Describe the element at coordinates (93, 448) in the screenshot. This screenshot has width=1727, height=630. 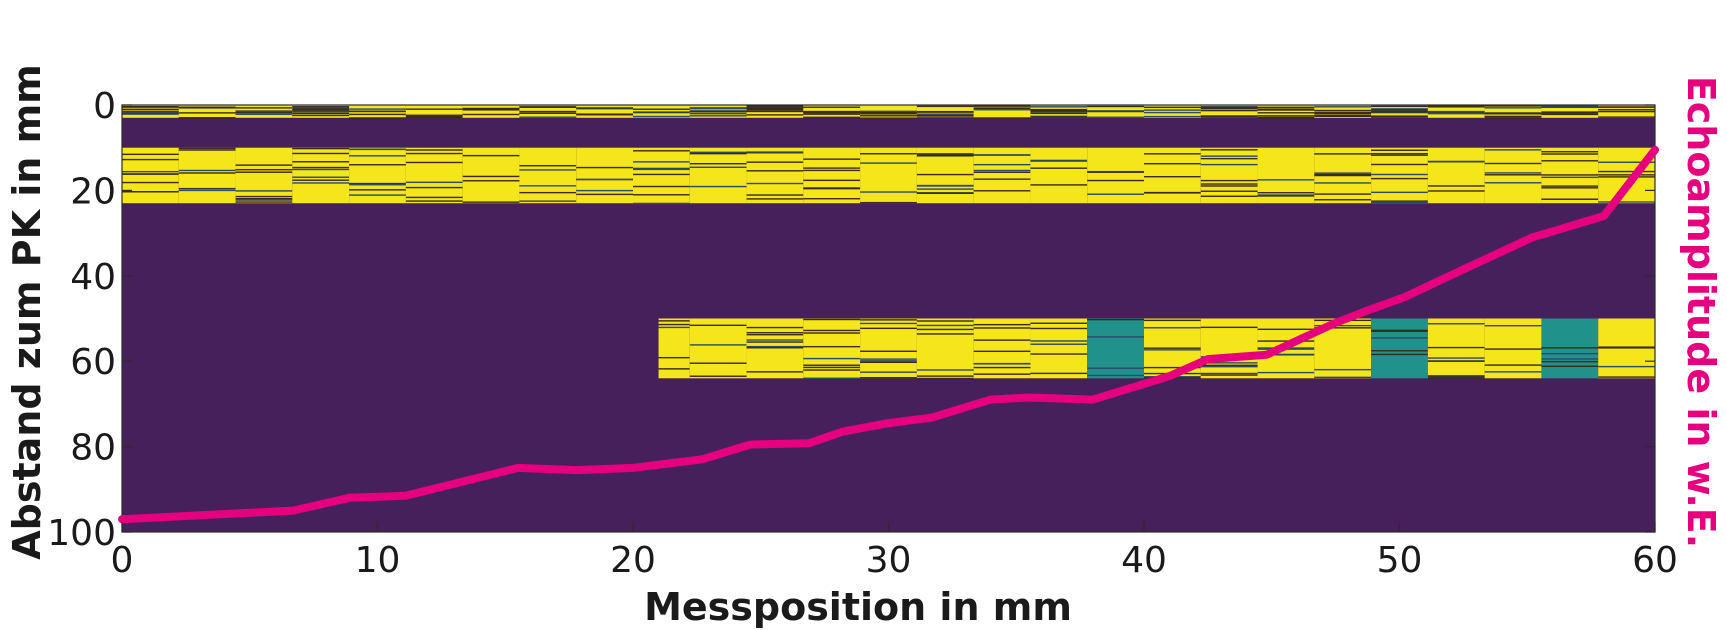
I see `y-tick-label: 80` at that location.